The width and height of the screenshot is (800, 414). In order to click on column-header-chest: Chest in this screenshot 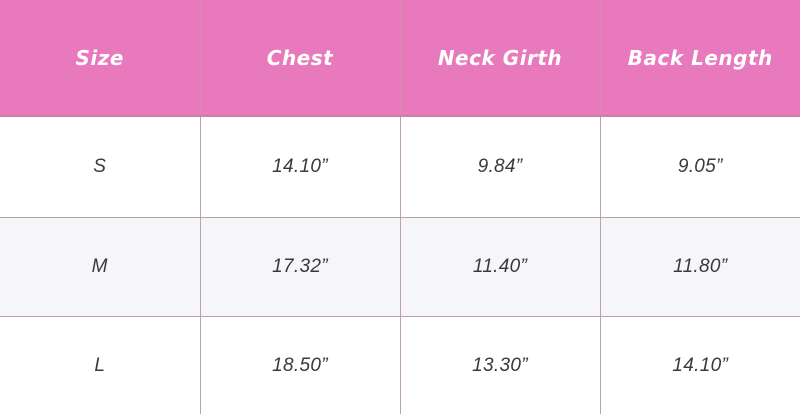, I will do `click(300, 58)`.